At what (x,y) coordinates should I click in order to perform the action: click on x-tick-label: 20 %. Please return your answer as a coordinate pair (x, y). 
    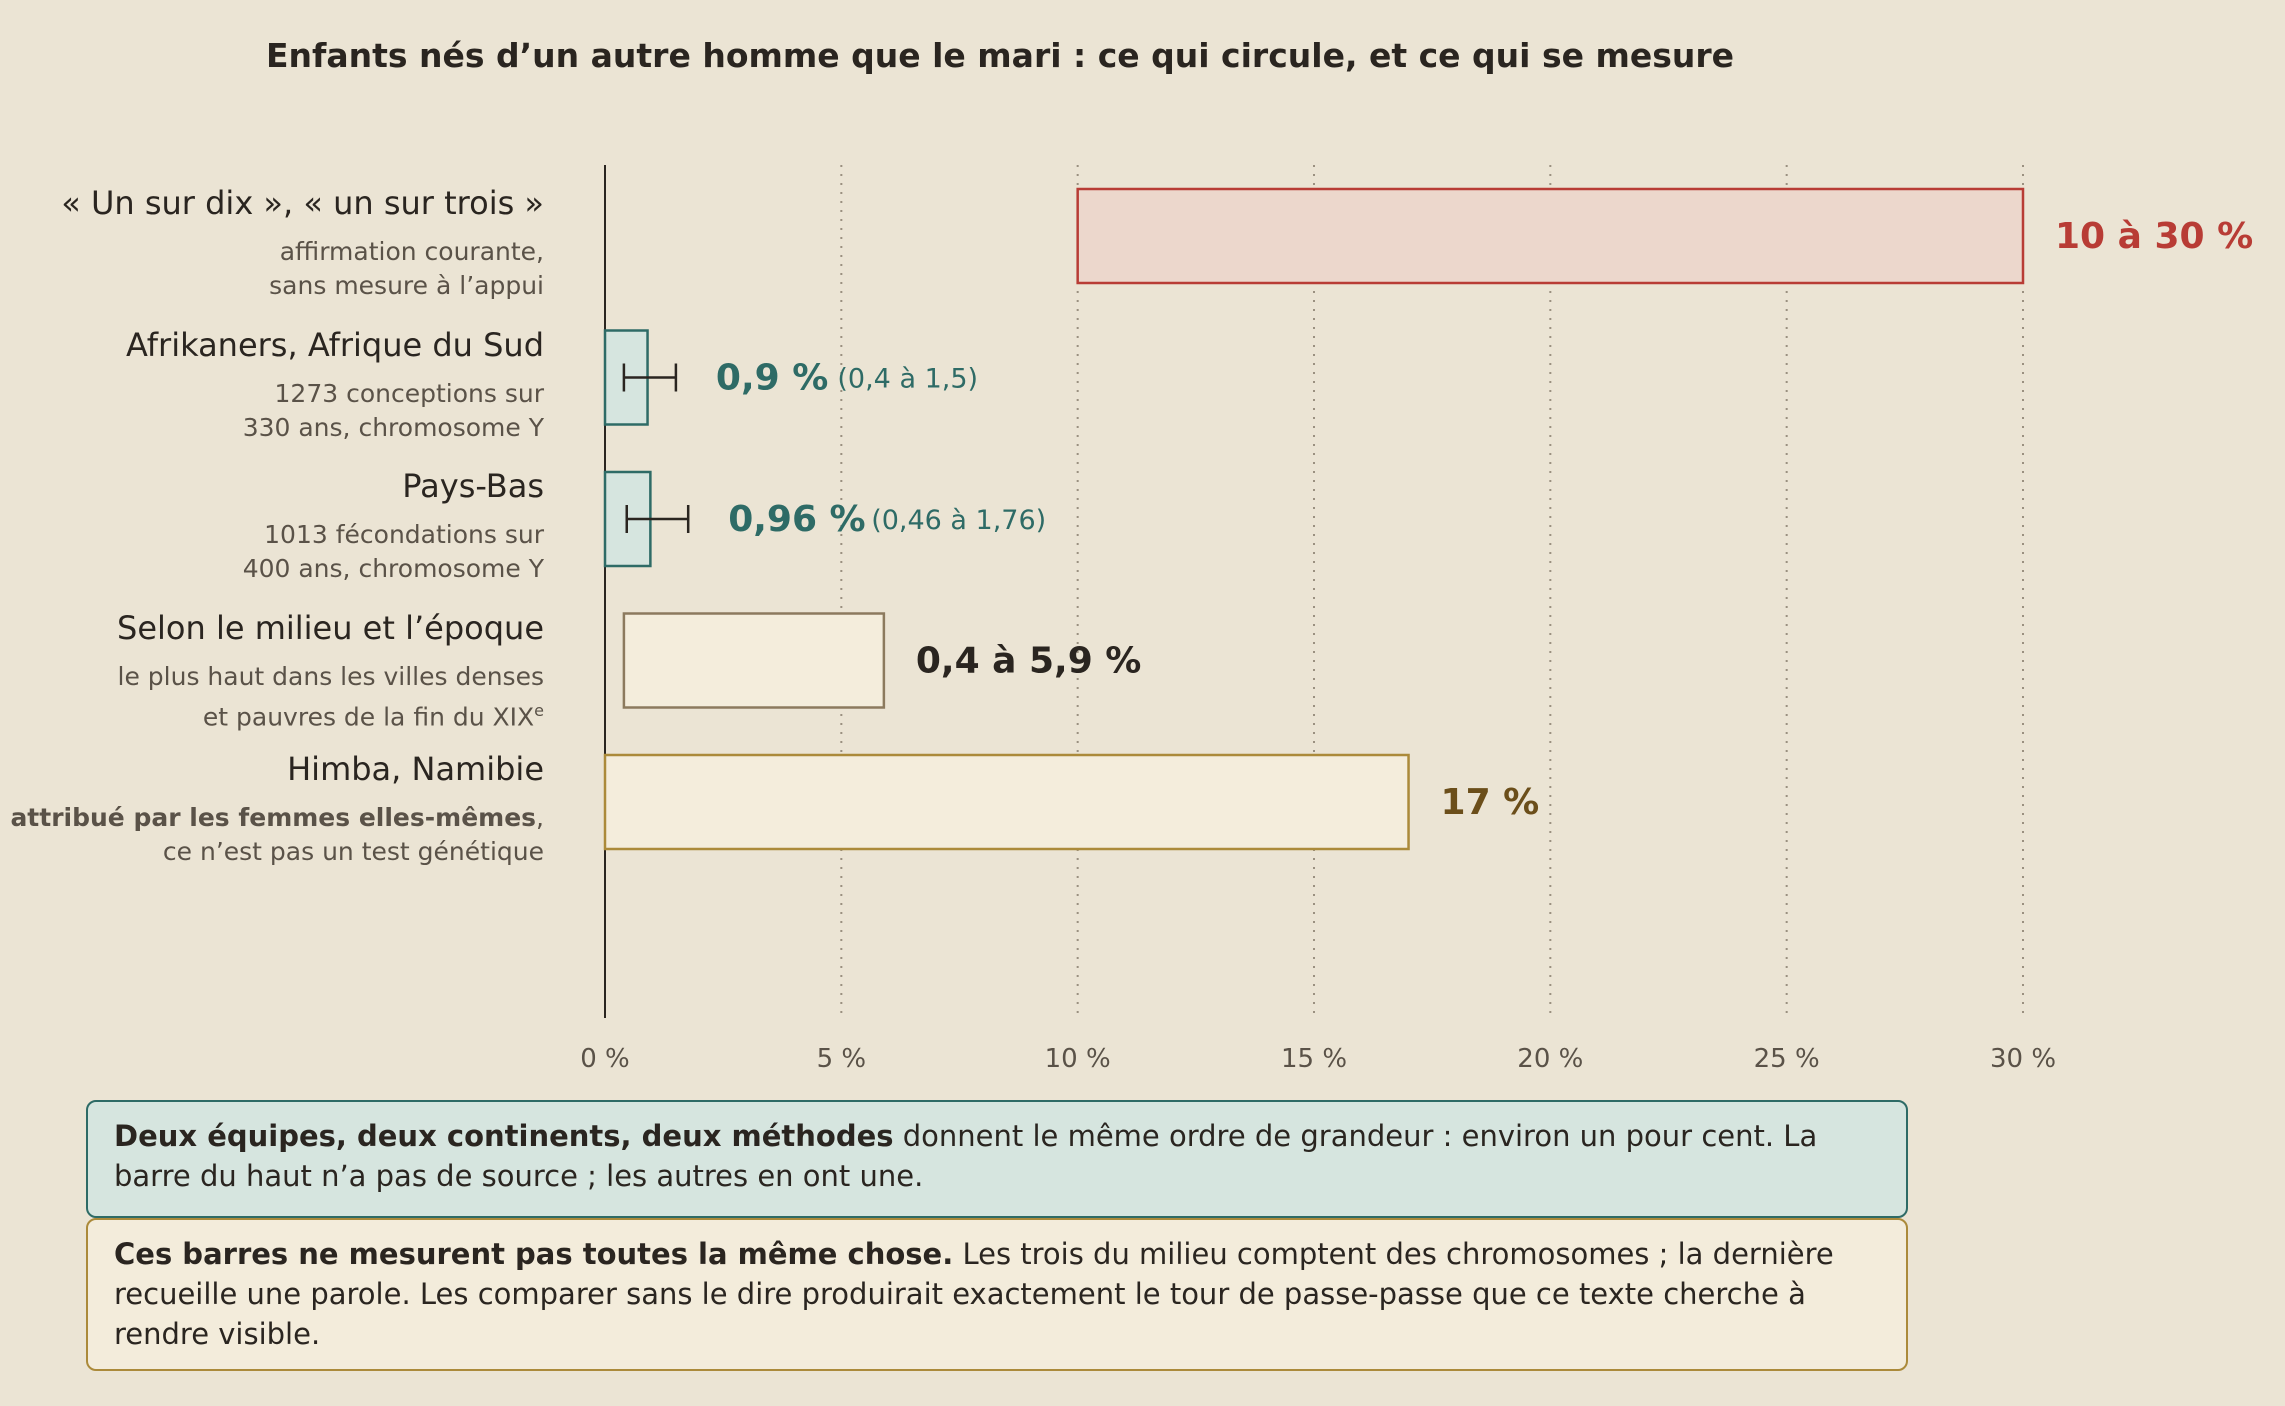
    Looking at the image, I should click on (1550, 1059).